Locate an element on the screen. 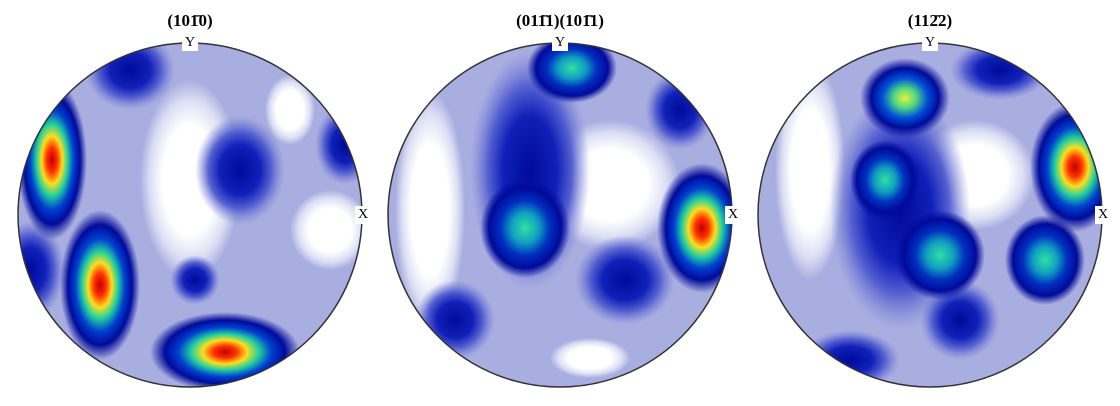 Image resolution: width=1120 pixels, height=406 pixels. figure-title: (112̄2) is located at coordinates (930, 20).